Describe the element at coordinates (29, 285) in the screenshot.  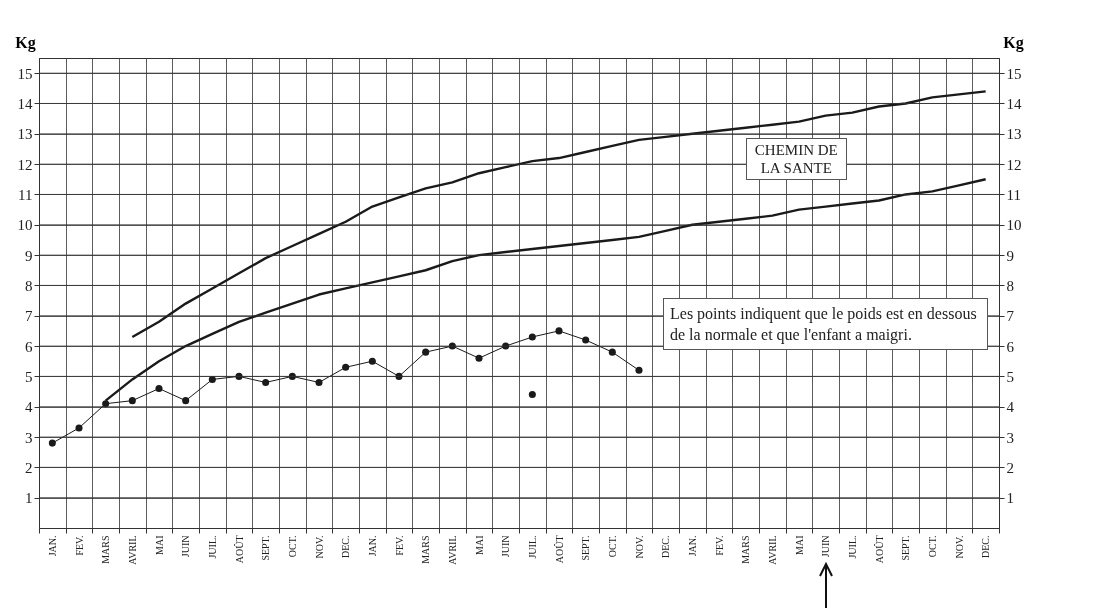
I see `y-tick-label: 8` at that location.